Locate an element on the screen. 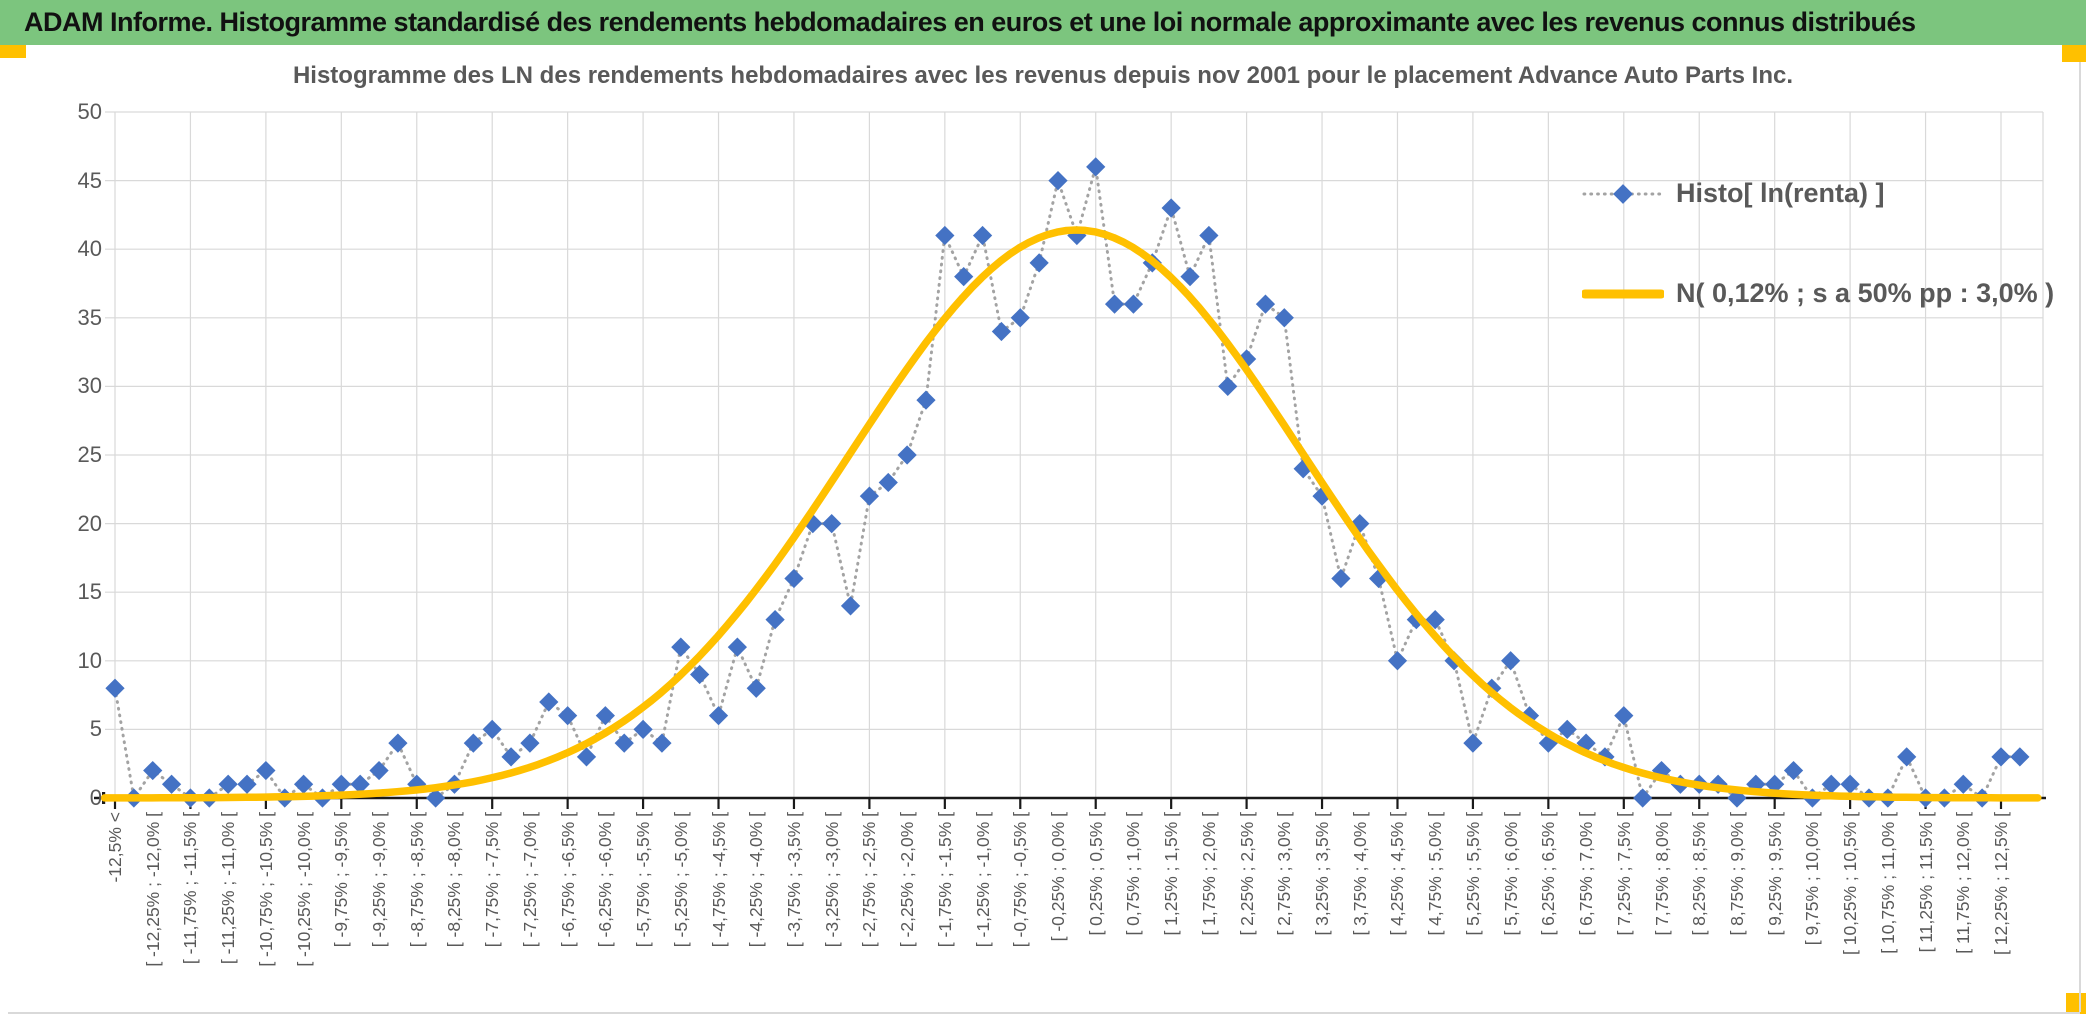 The image size is (2086, 1033). x-axis-label: [ 3,25% ; 3,5% [ is located at coordinates (1322, 874).